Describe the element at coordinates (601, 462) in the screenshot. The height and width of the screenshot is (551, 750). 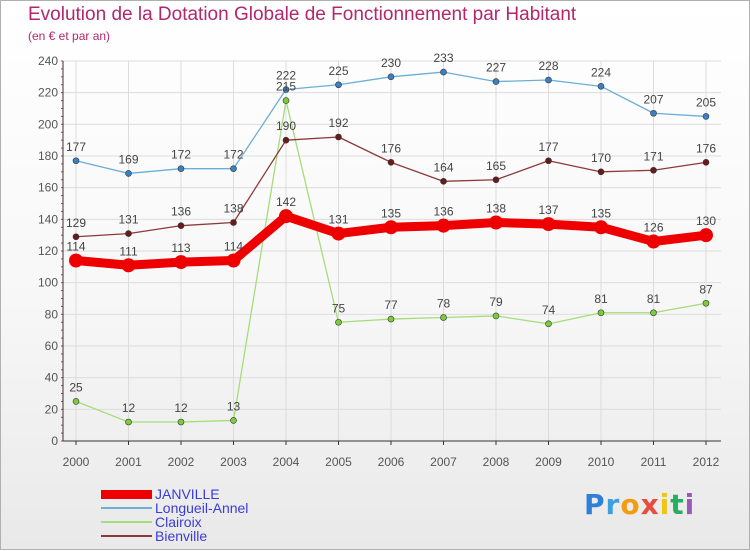
I see `x-tick-label: 2010` at that location.